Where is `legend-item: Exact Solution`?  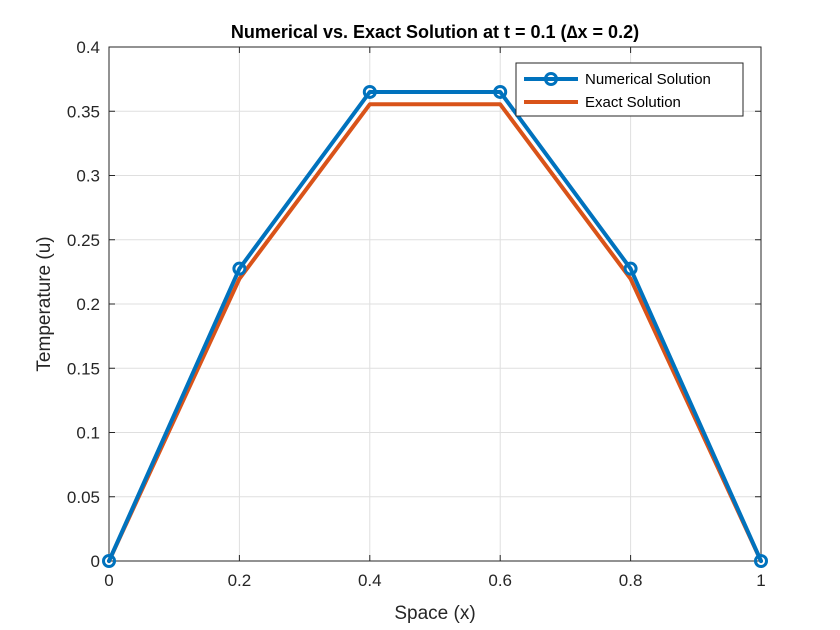
legend-item: Exact Solution is located at coordinates (602, 102).